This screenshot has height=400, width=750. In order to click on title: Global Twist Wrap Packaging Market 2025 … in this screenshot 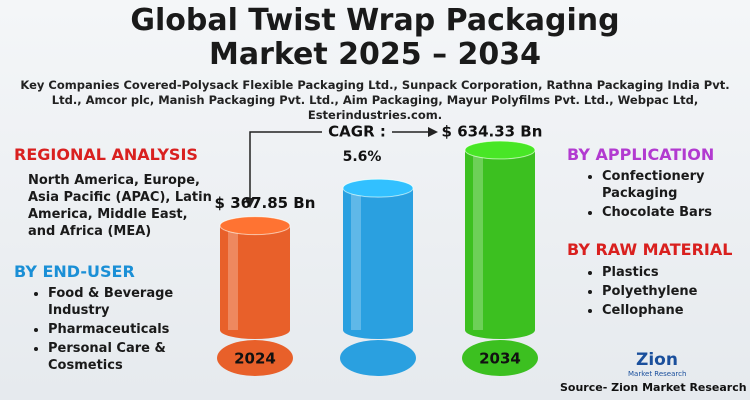, I will do `click(375, 37)`.